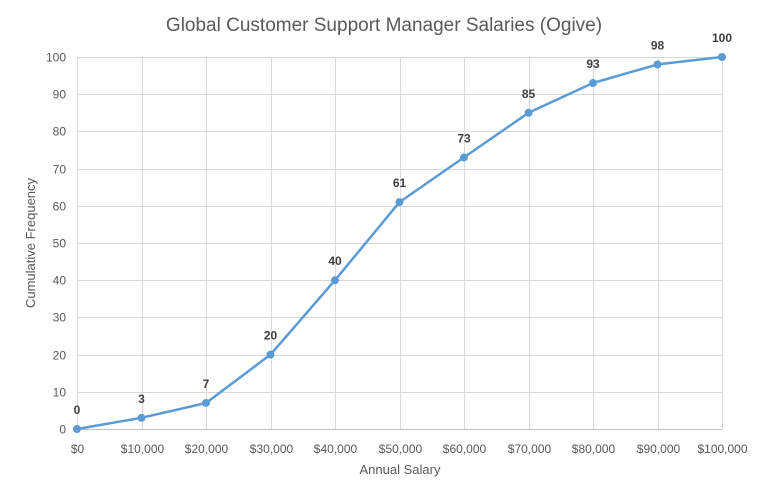 This screenshot has height=500, width=768. What do you see at coordinates (60, 170) in the screenshot?
I see `y-tick-label: 70` at bounding box center [60, 170].